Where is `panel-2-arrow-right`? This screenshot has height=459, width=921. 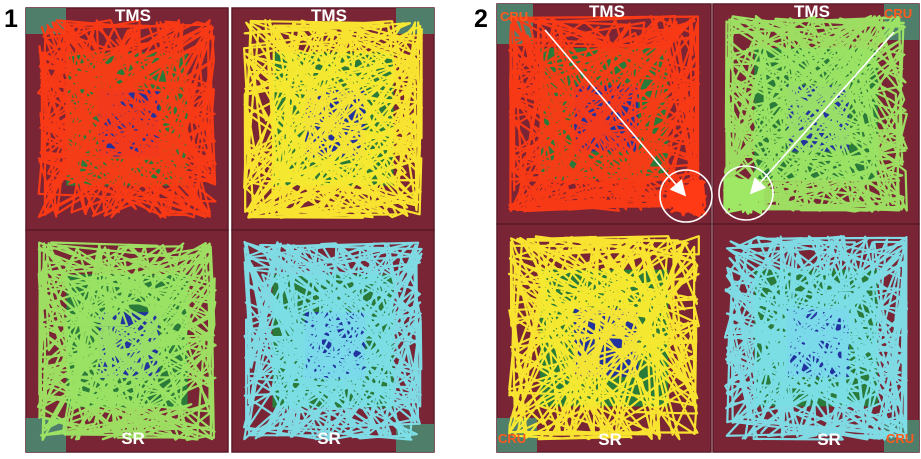 panel-2-arrow-right is located at coordinates (822, 113).